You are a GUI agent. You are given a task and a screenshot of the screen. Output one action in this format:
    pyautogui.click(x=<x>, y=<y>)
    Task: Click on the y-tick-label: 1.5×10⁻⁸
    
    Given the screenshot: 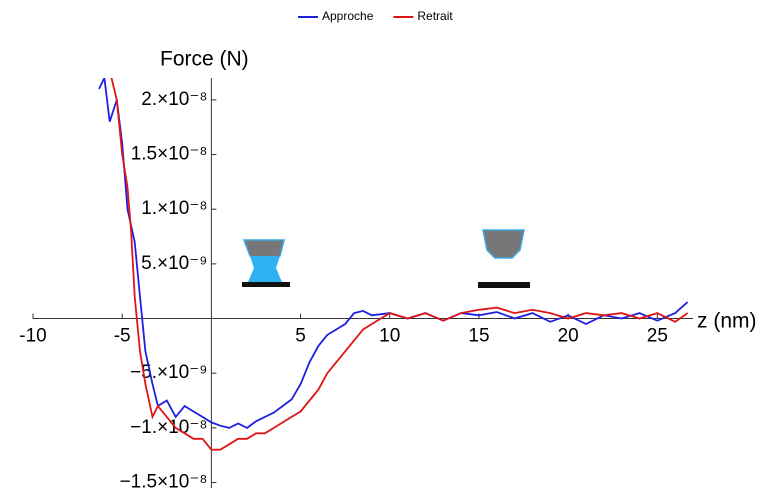 What is the action you would take?
    pyautogui.click(x=169, y=154)
    